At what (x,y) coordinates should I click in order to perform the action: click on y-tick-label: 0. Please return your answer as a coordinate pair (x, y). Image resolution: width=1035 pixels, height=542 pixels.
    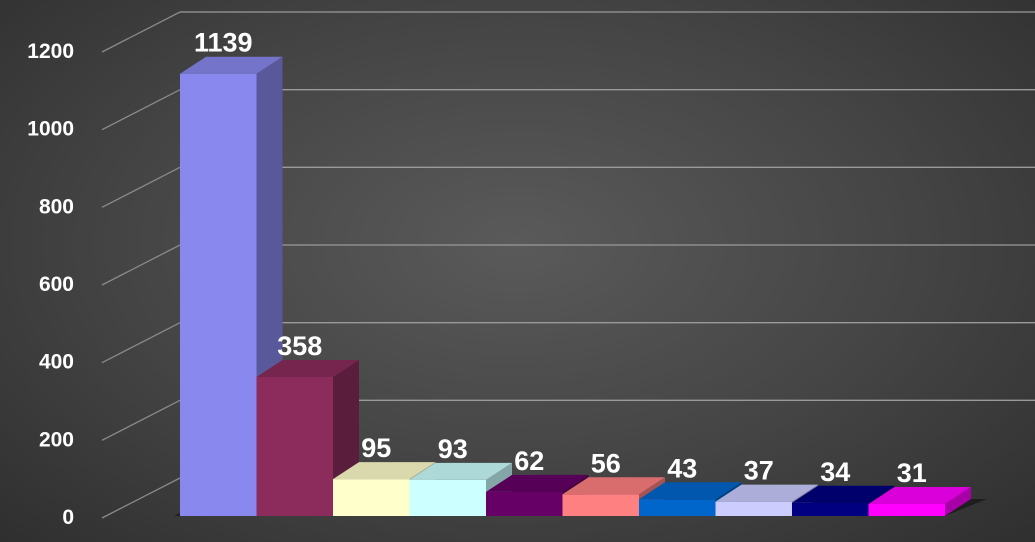
    Looking at the image, I should click on (68, 517).